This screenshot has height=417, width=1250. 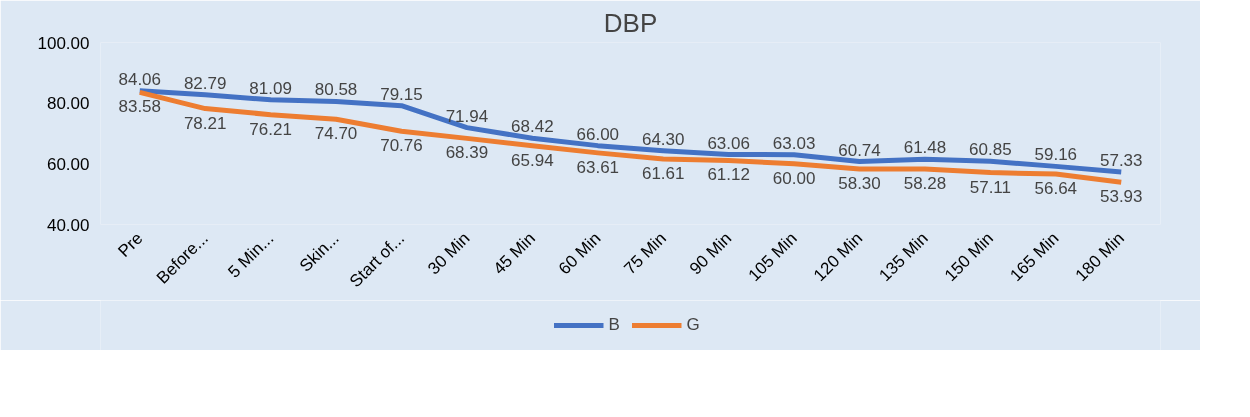 What do you see at coordinates (68, 104) in the screenshot?
I see `y-tick-label: 80.00` at bounding box center [68, 104].